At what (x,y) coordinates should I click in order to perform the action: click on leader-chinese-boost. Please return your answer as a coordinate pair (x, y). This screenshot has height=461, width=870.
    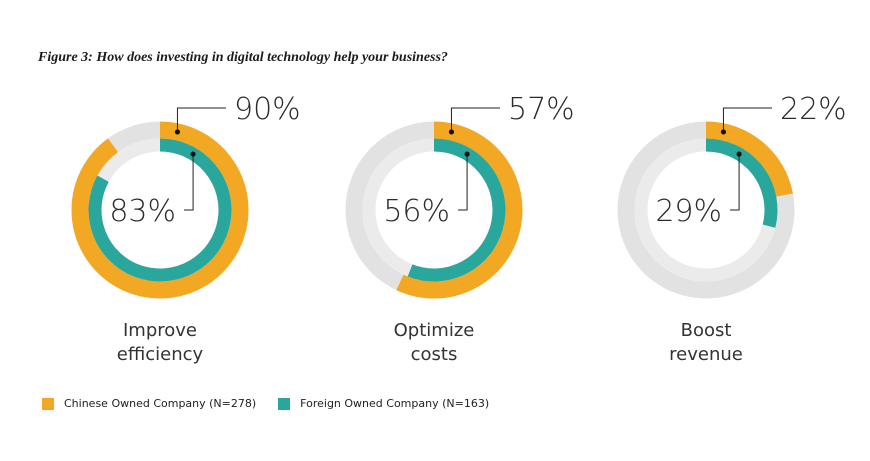
    Looking at the image, I should click on (747, 119).